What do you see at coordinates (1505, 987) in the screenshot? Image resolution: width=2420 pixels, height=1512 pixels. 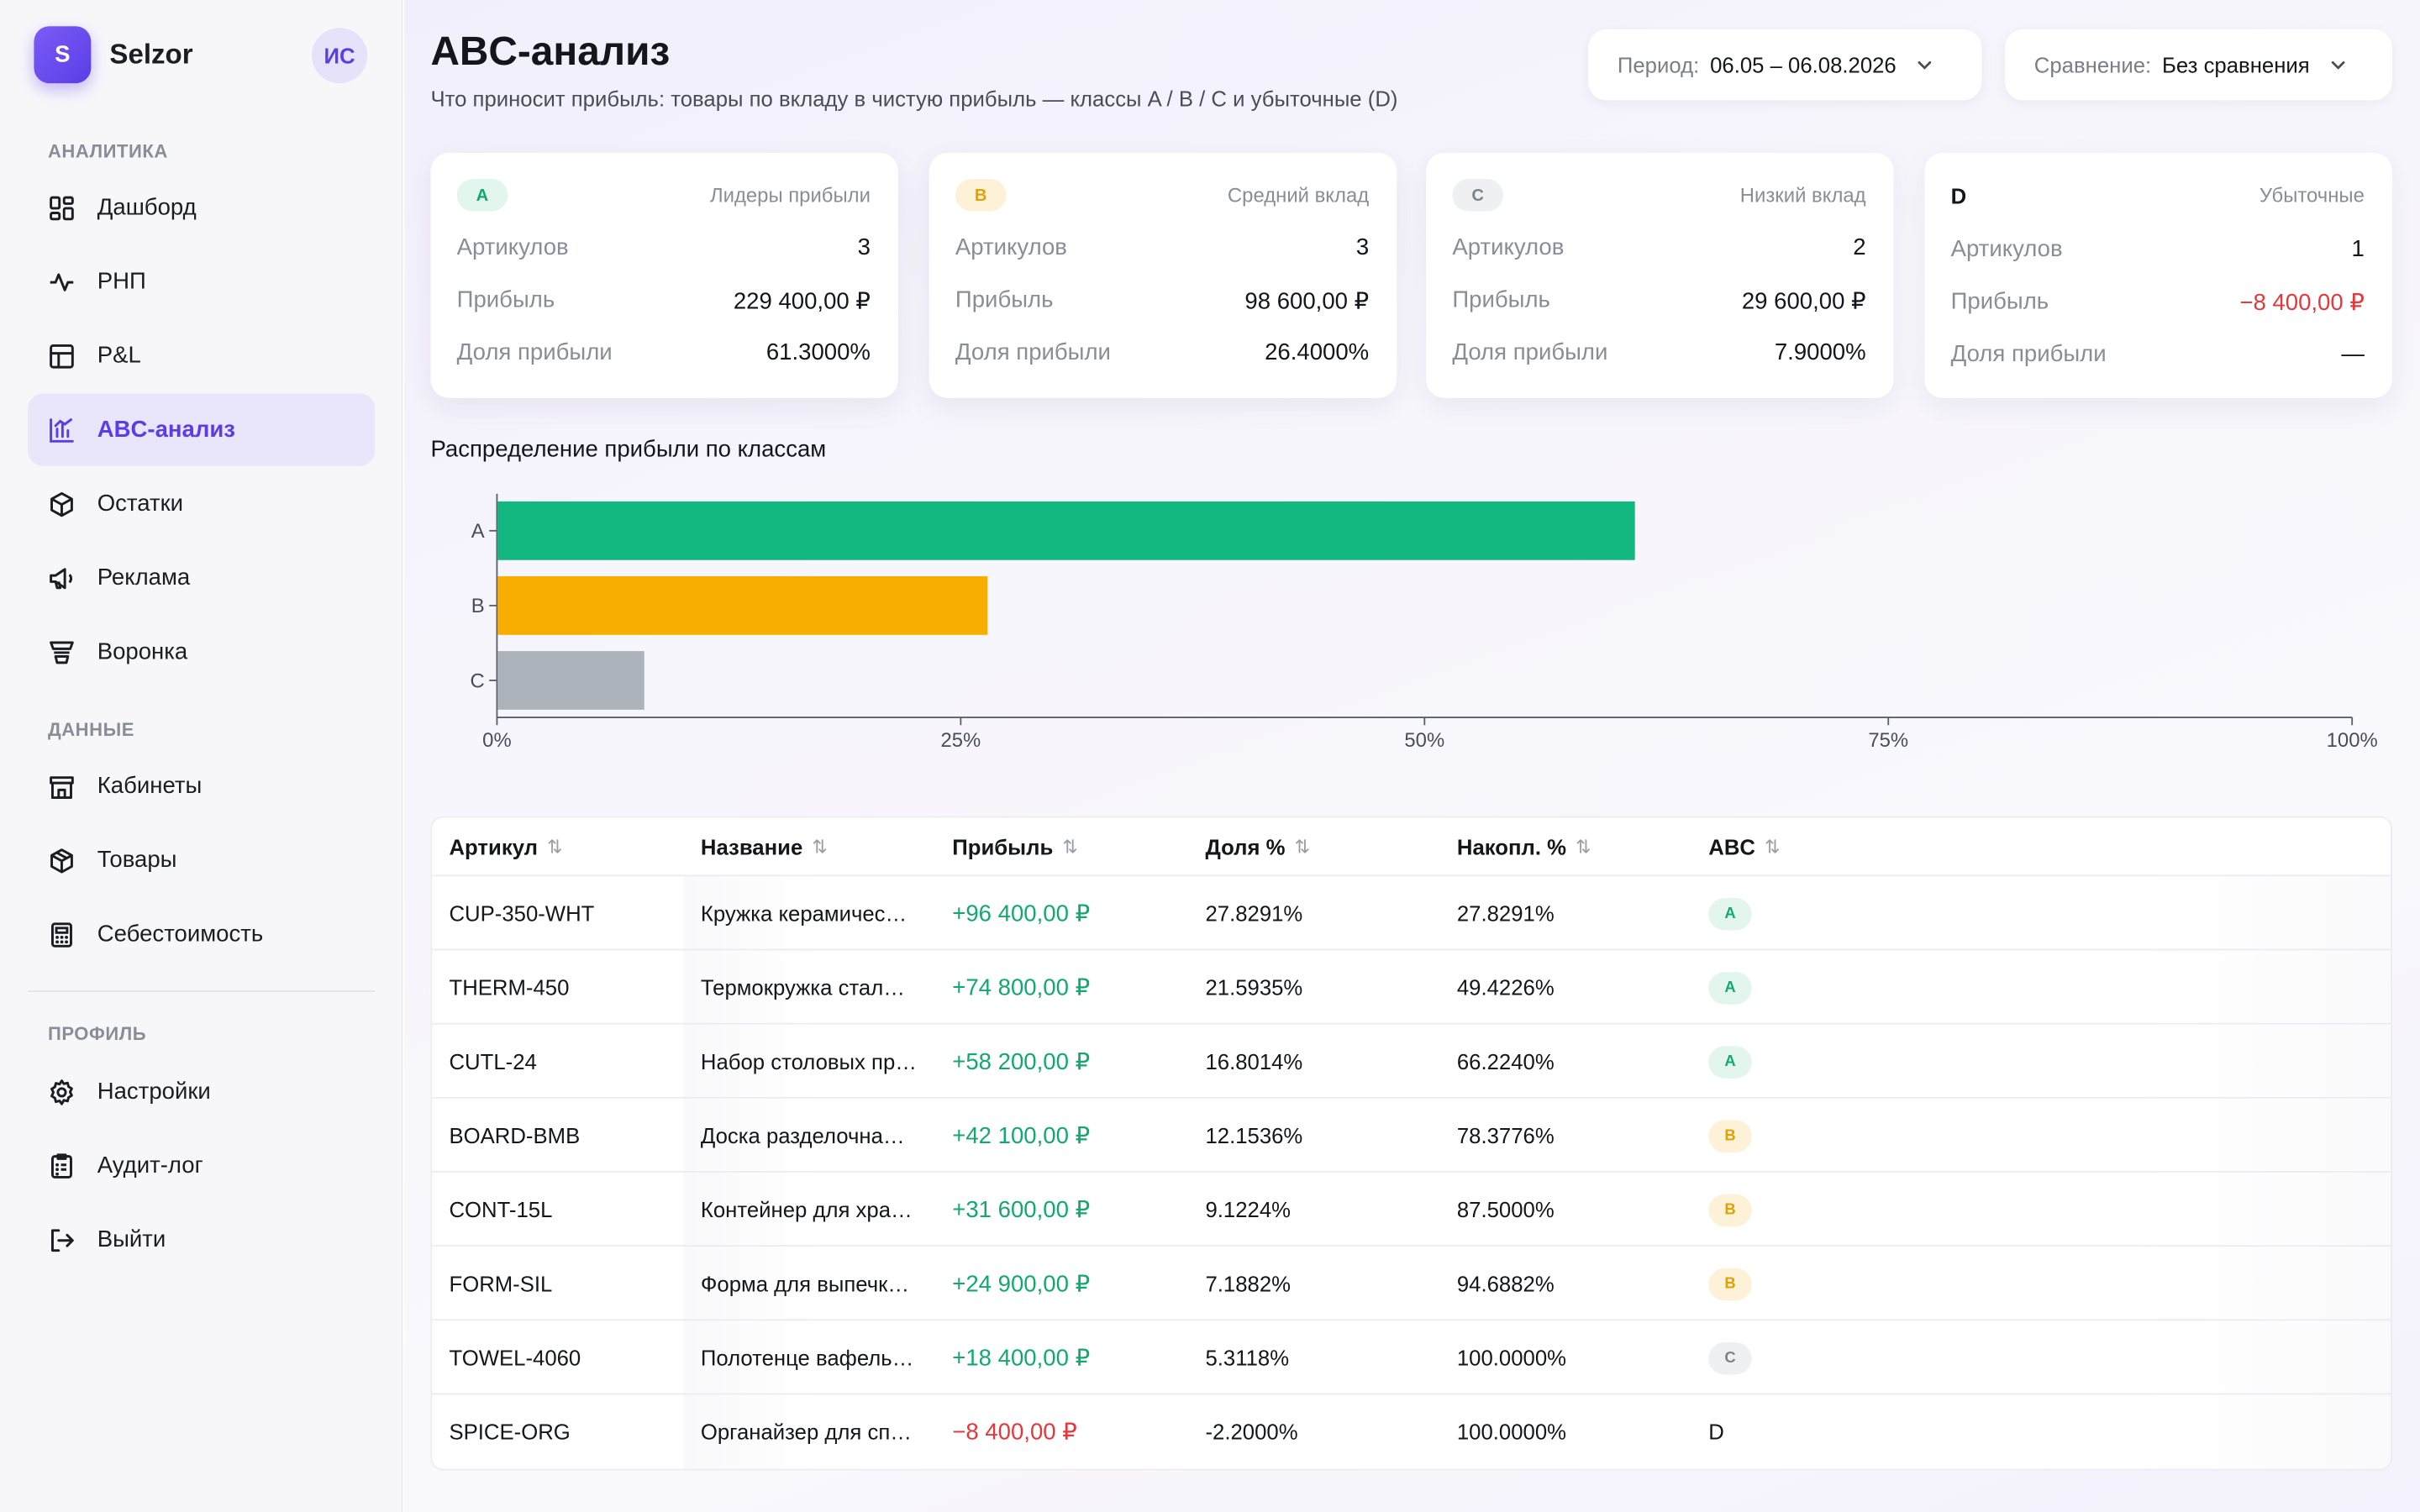 I see `cumulative-cell: 49.4226%` at bounding box center [1505, 987].